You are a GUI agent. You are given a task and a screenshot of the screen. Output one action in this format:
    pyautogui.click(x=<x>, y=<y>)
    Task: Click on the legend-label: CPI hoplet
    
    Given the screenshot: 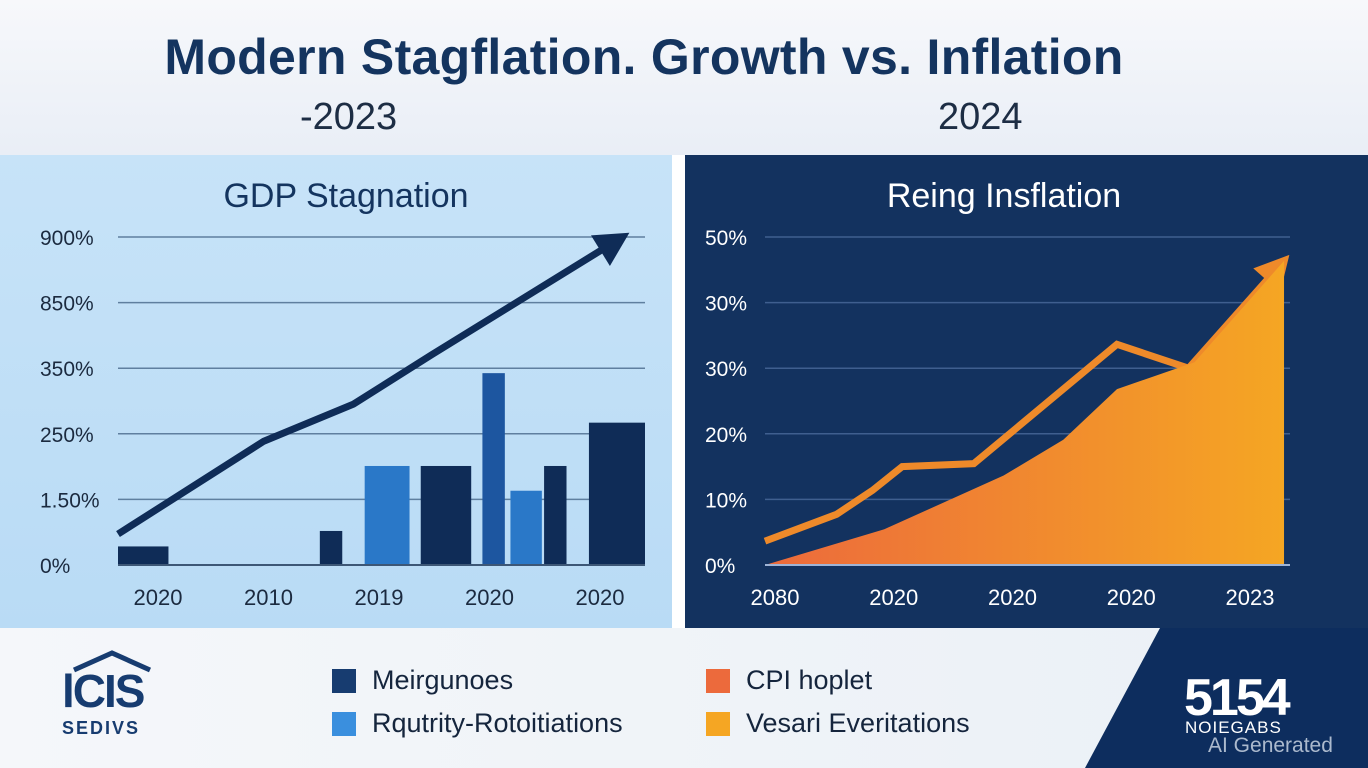 What is the action you would take?
    pyautogui.click(x=809, y=680)
    